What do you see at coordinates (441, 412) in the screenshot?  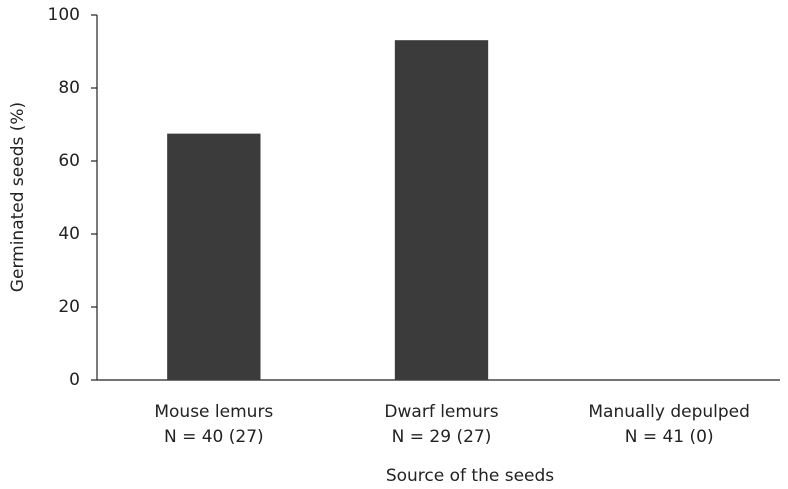 I see `x-tick-label: Dwarf lemurs` at bounding box center [441, 412].